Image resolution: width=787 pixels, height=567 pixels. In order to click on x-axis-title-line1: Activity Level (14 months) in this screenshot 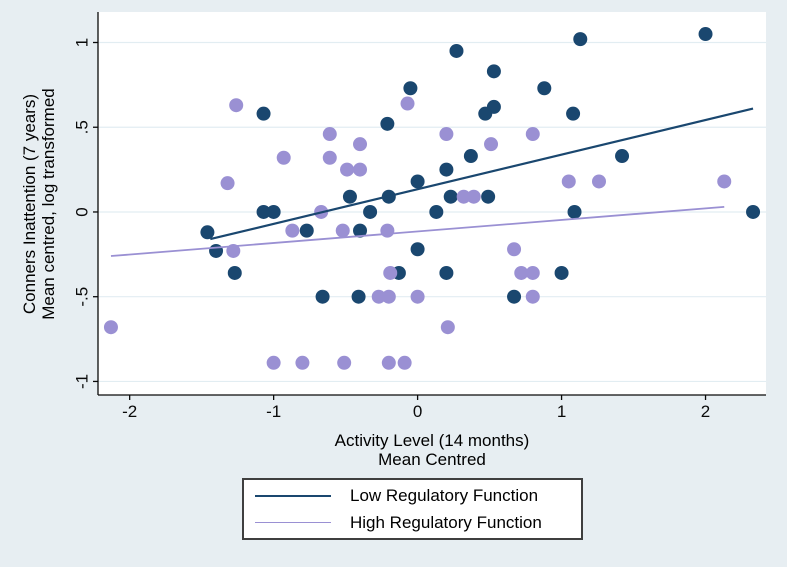, I will do `click(432, 440)`.